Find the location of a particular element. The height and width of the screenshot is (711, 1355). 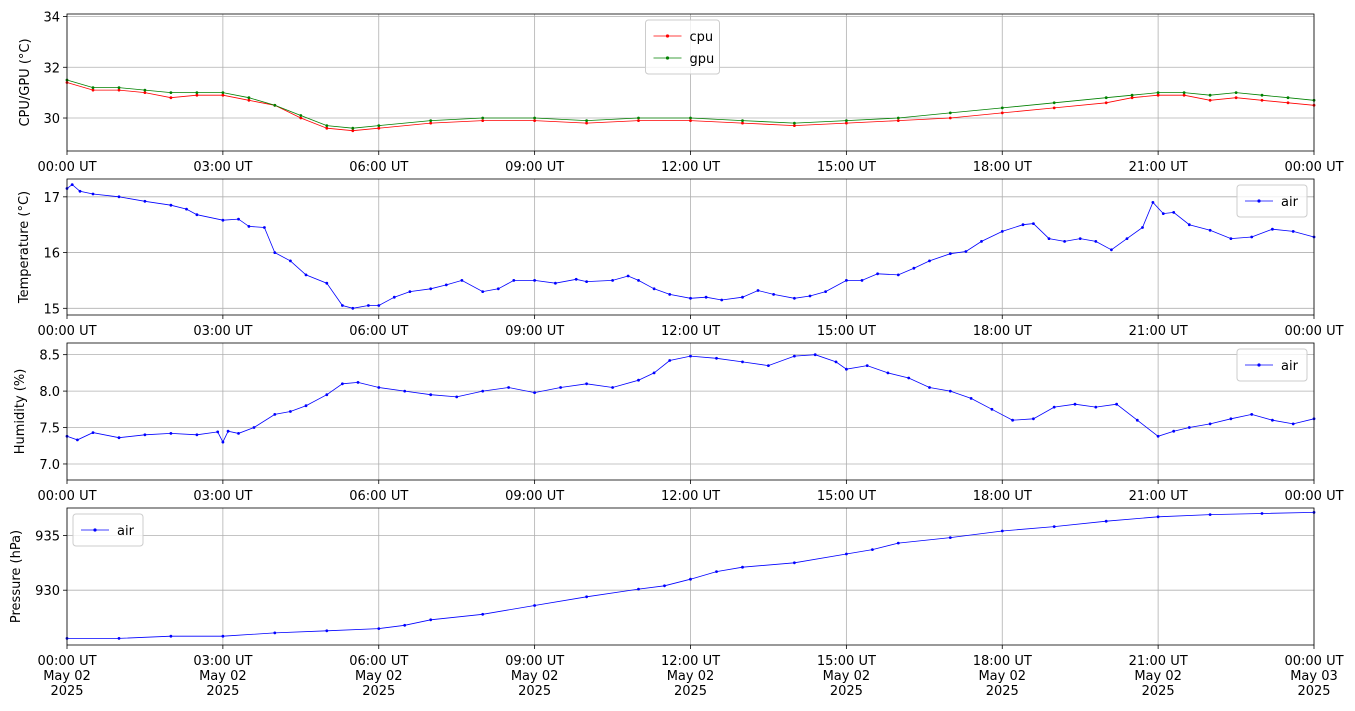

series-cpu is located at coordinates (690, 107).